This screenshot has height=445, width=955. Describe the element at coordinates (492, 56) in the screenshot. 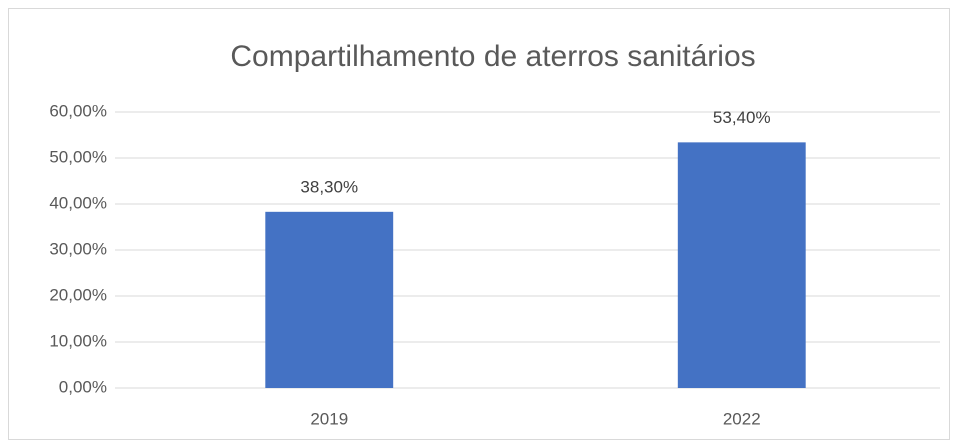

I see `chart-title: Compartilhamento de aterros sanitários` at that location.